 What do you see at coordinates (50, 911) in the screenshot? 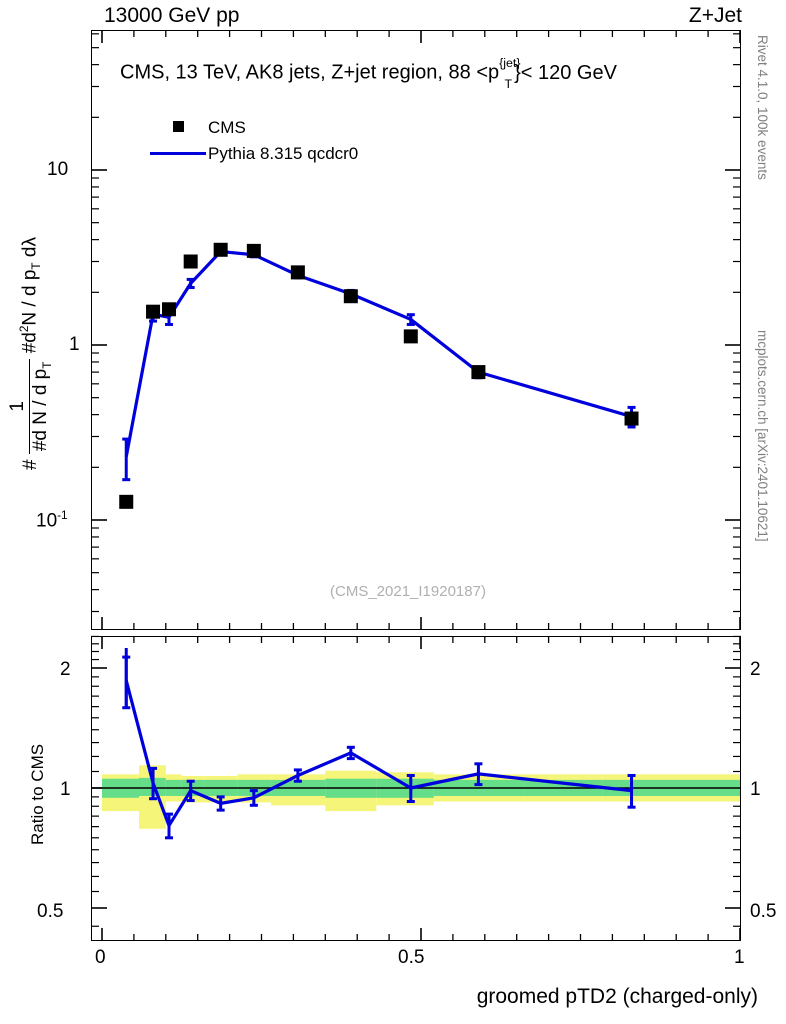
I see `ratio-ytick-0p5-left: 0.5` at bounding box center [50, 911].